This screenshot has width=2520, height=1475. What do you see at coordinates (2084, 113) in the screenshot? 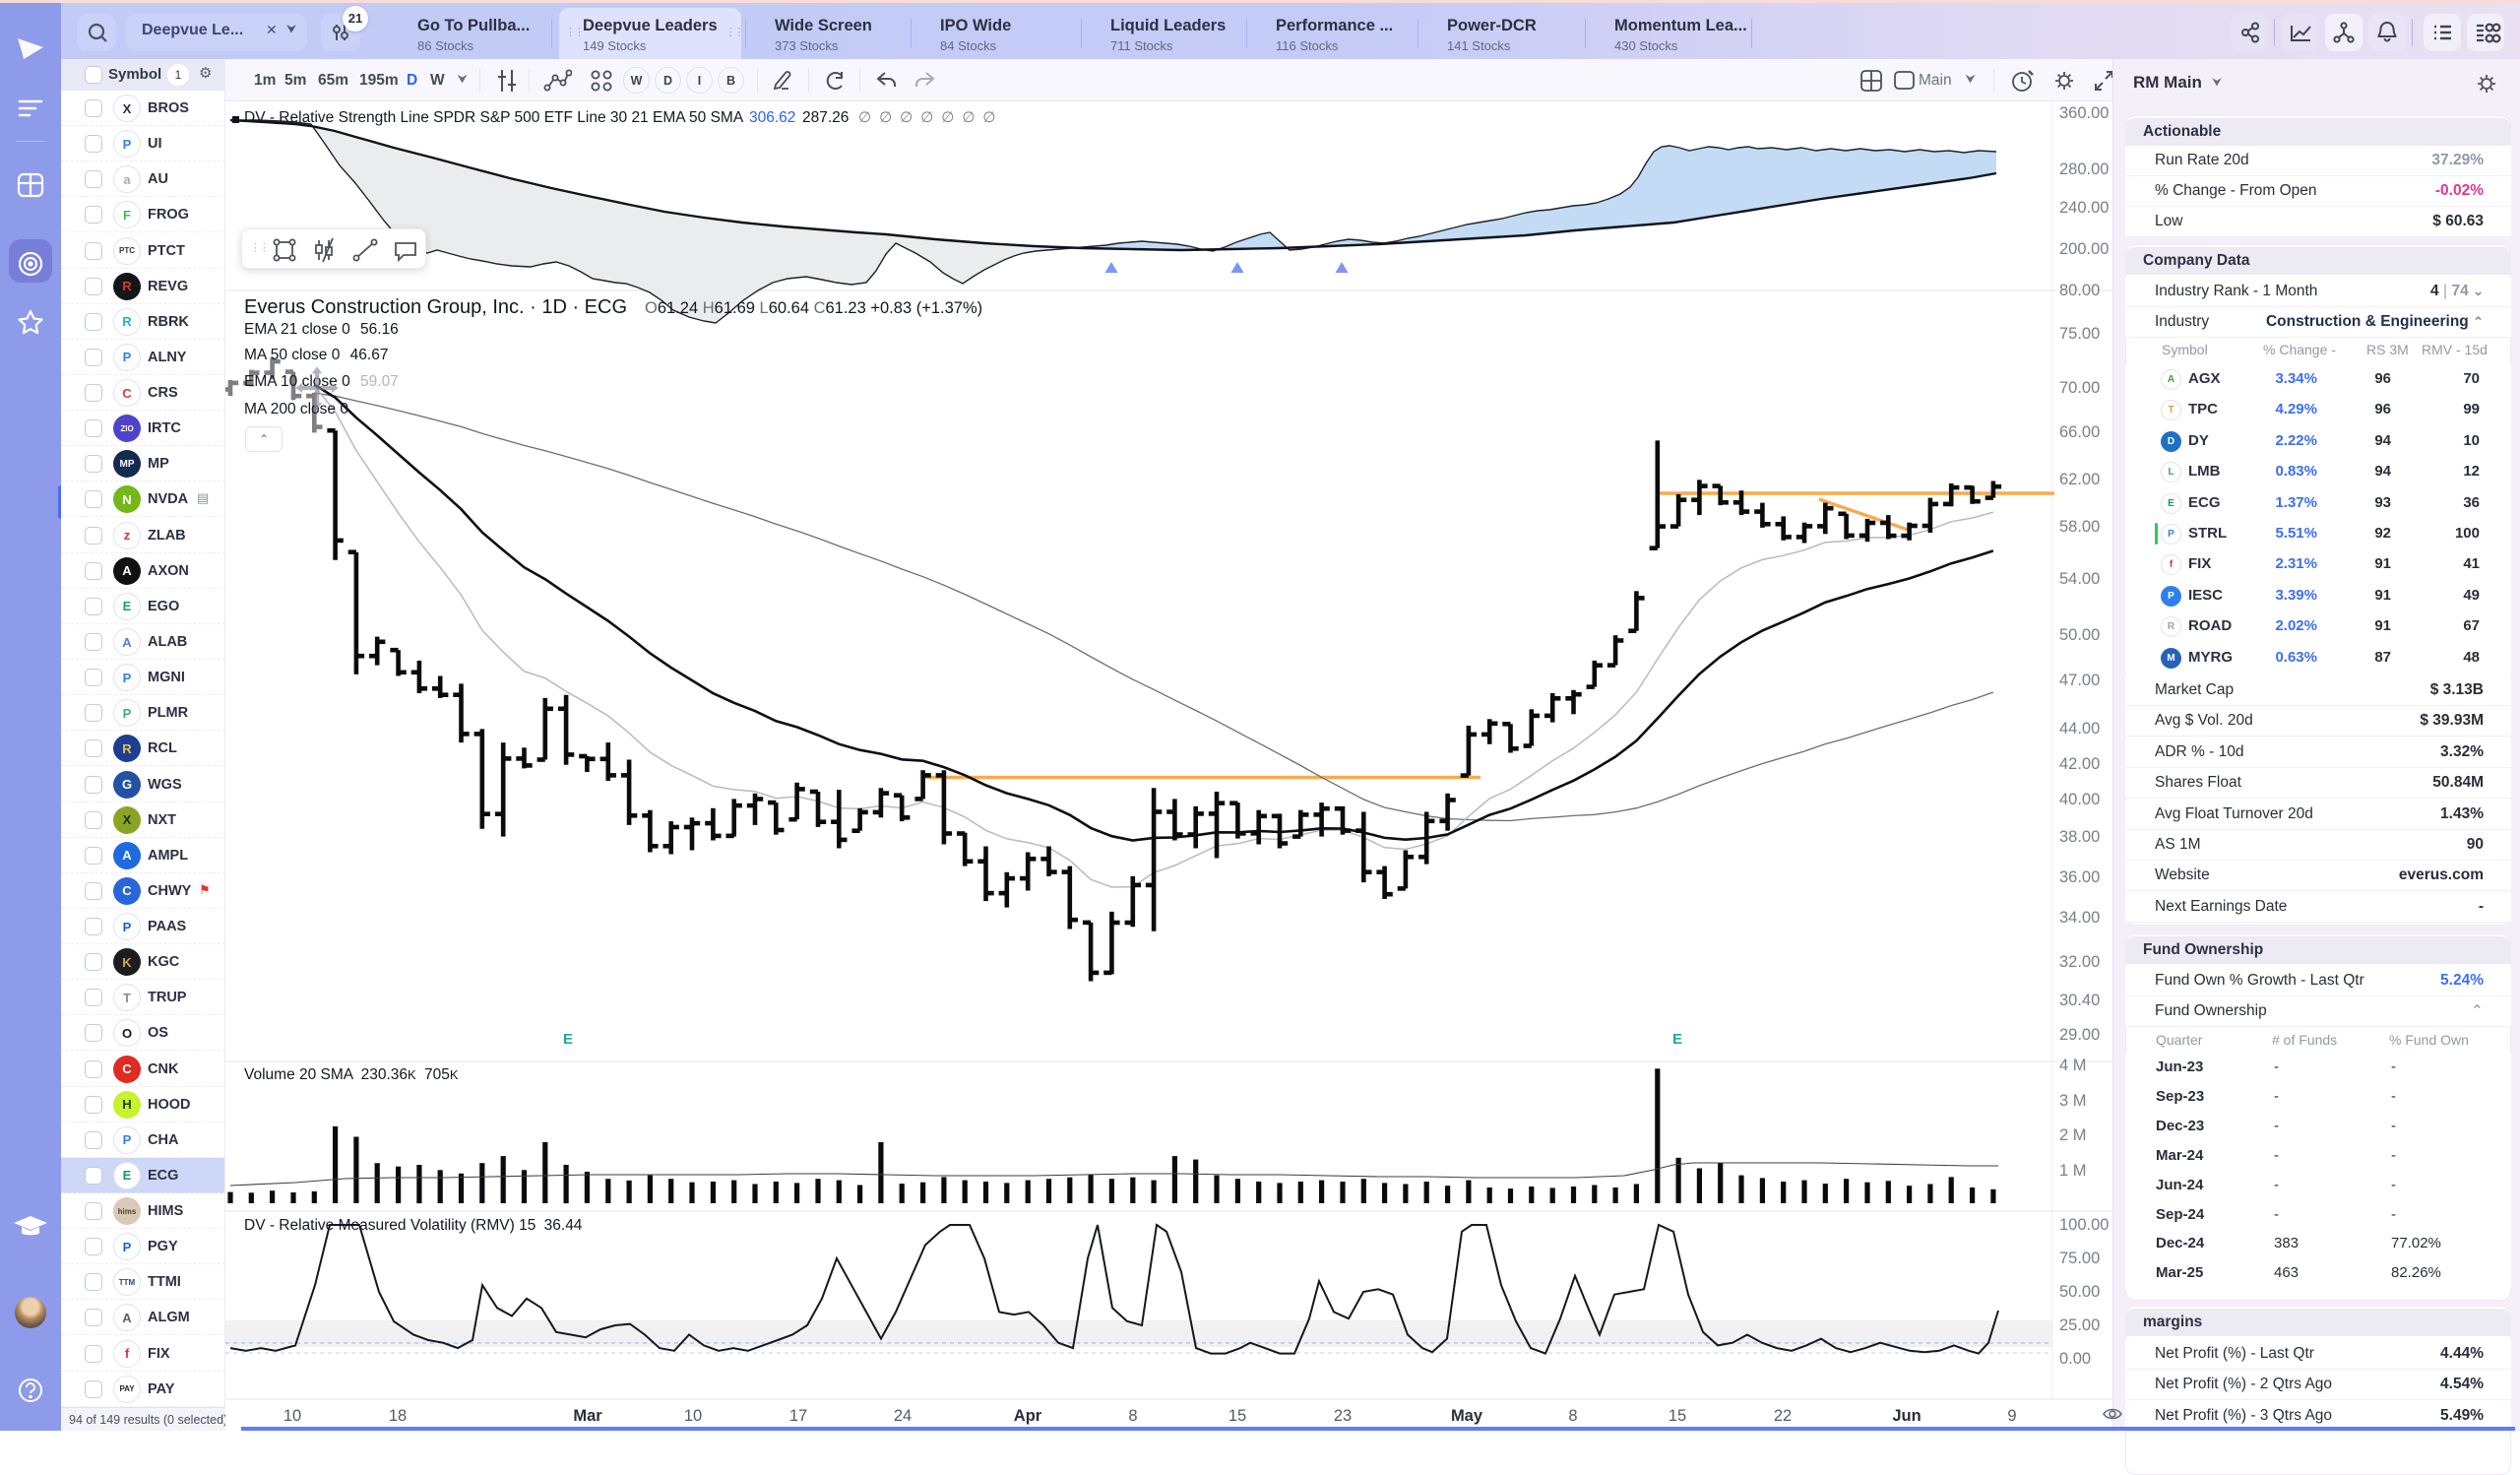
I see `svg-text: 360.00` at bounding box center [2084, 113].